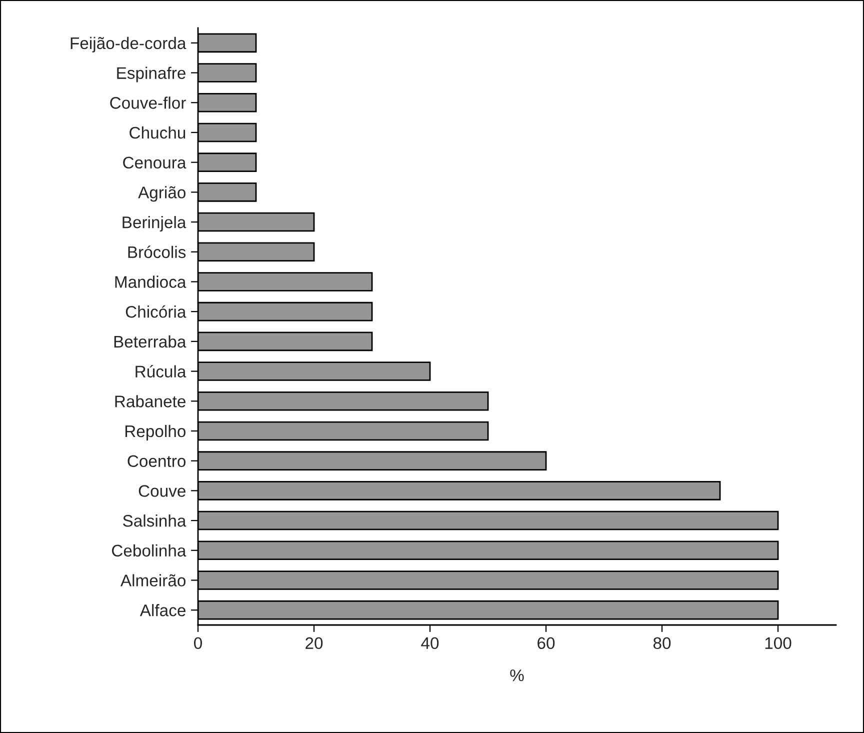 The height and width of the screenshot is (733, 864). Describe the element at coordinates (153, 580) in the screenshot. I see `y-tick-label: Almeirão` at that location.